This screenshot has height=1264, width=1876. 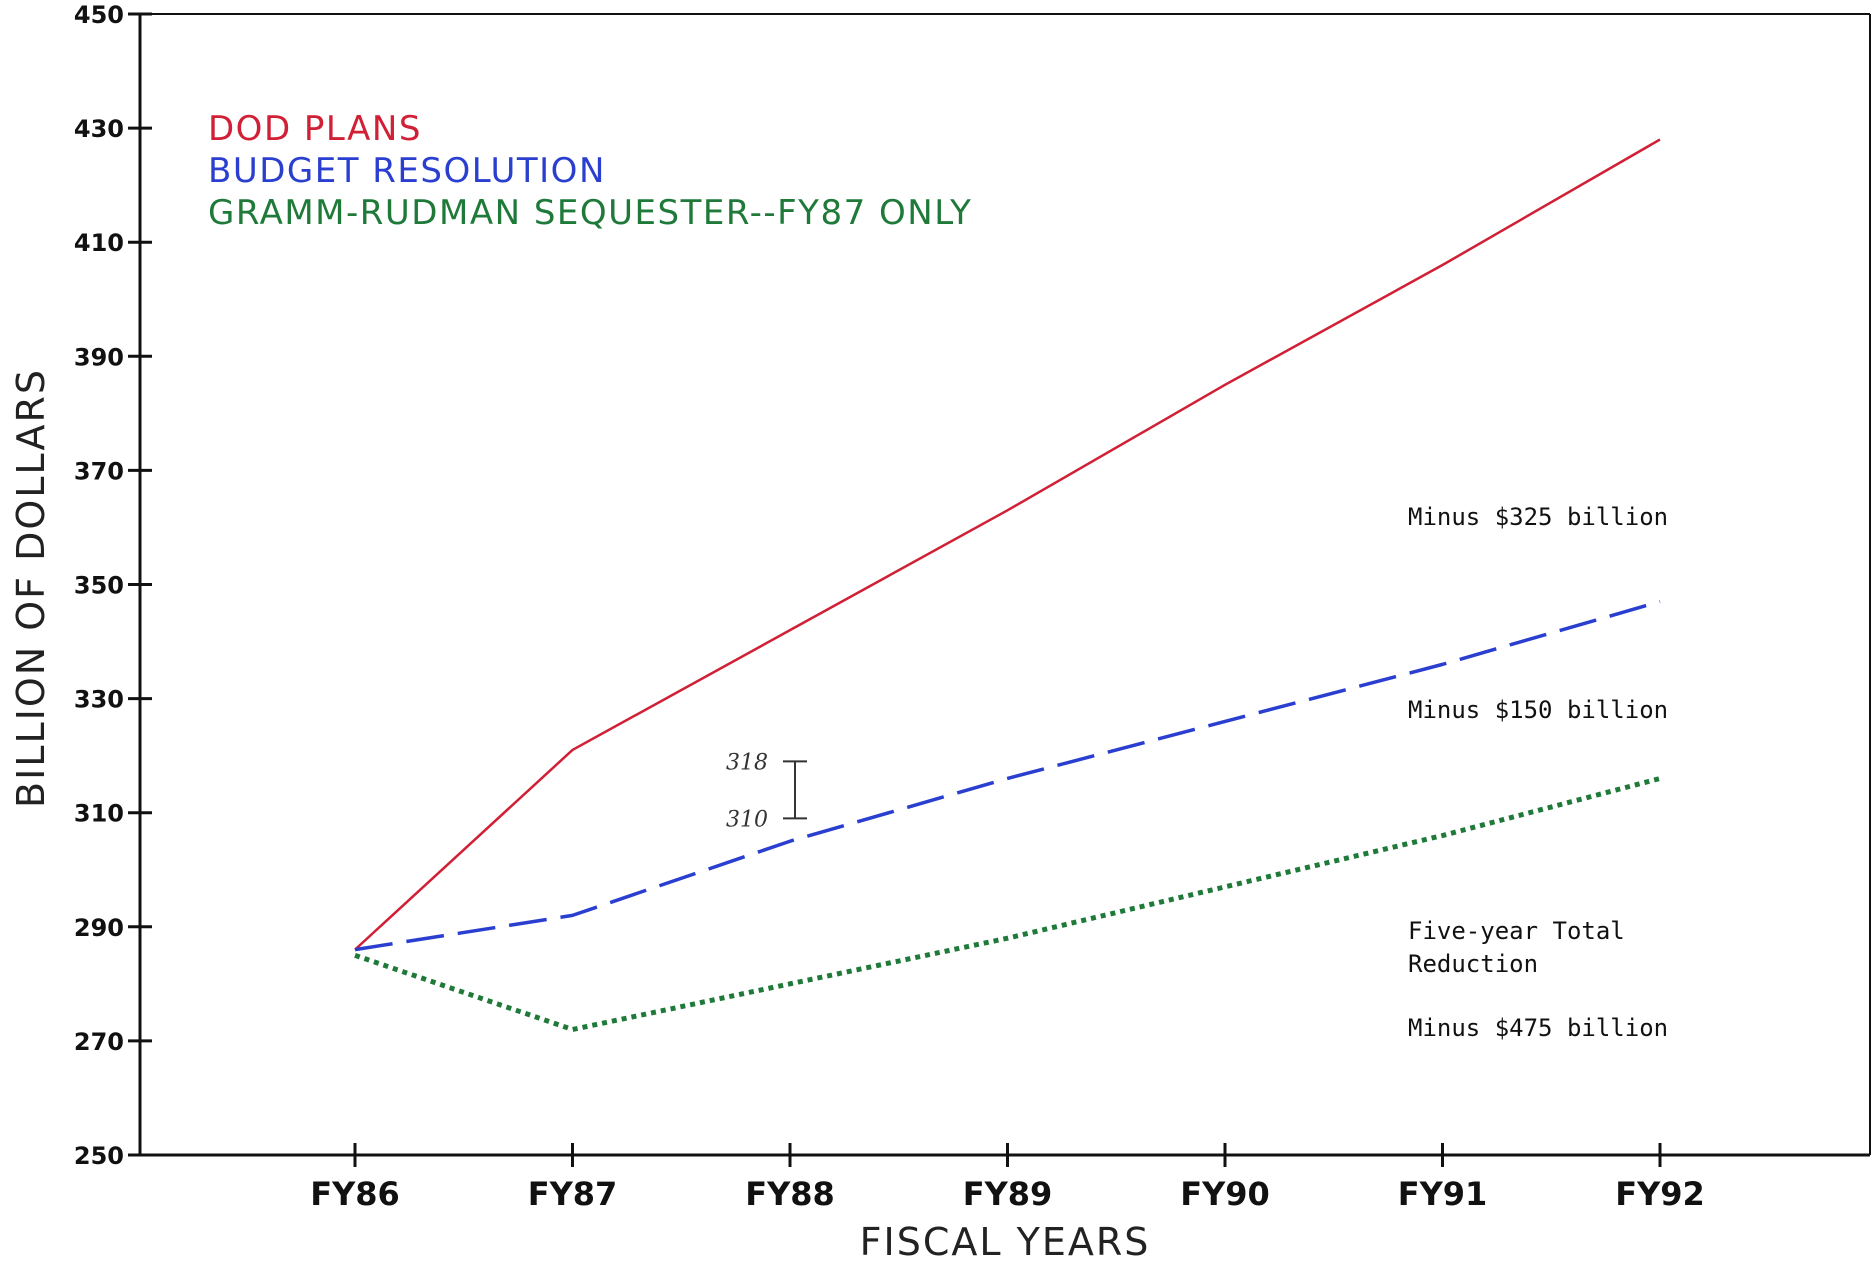 I want to click on legend-entry: GRAMM-RUDMAN SEQUESTER--FY87 ONLY, so click(x=590, y=213).